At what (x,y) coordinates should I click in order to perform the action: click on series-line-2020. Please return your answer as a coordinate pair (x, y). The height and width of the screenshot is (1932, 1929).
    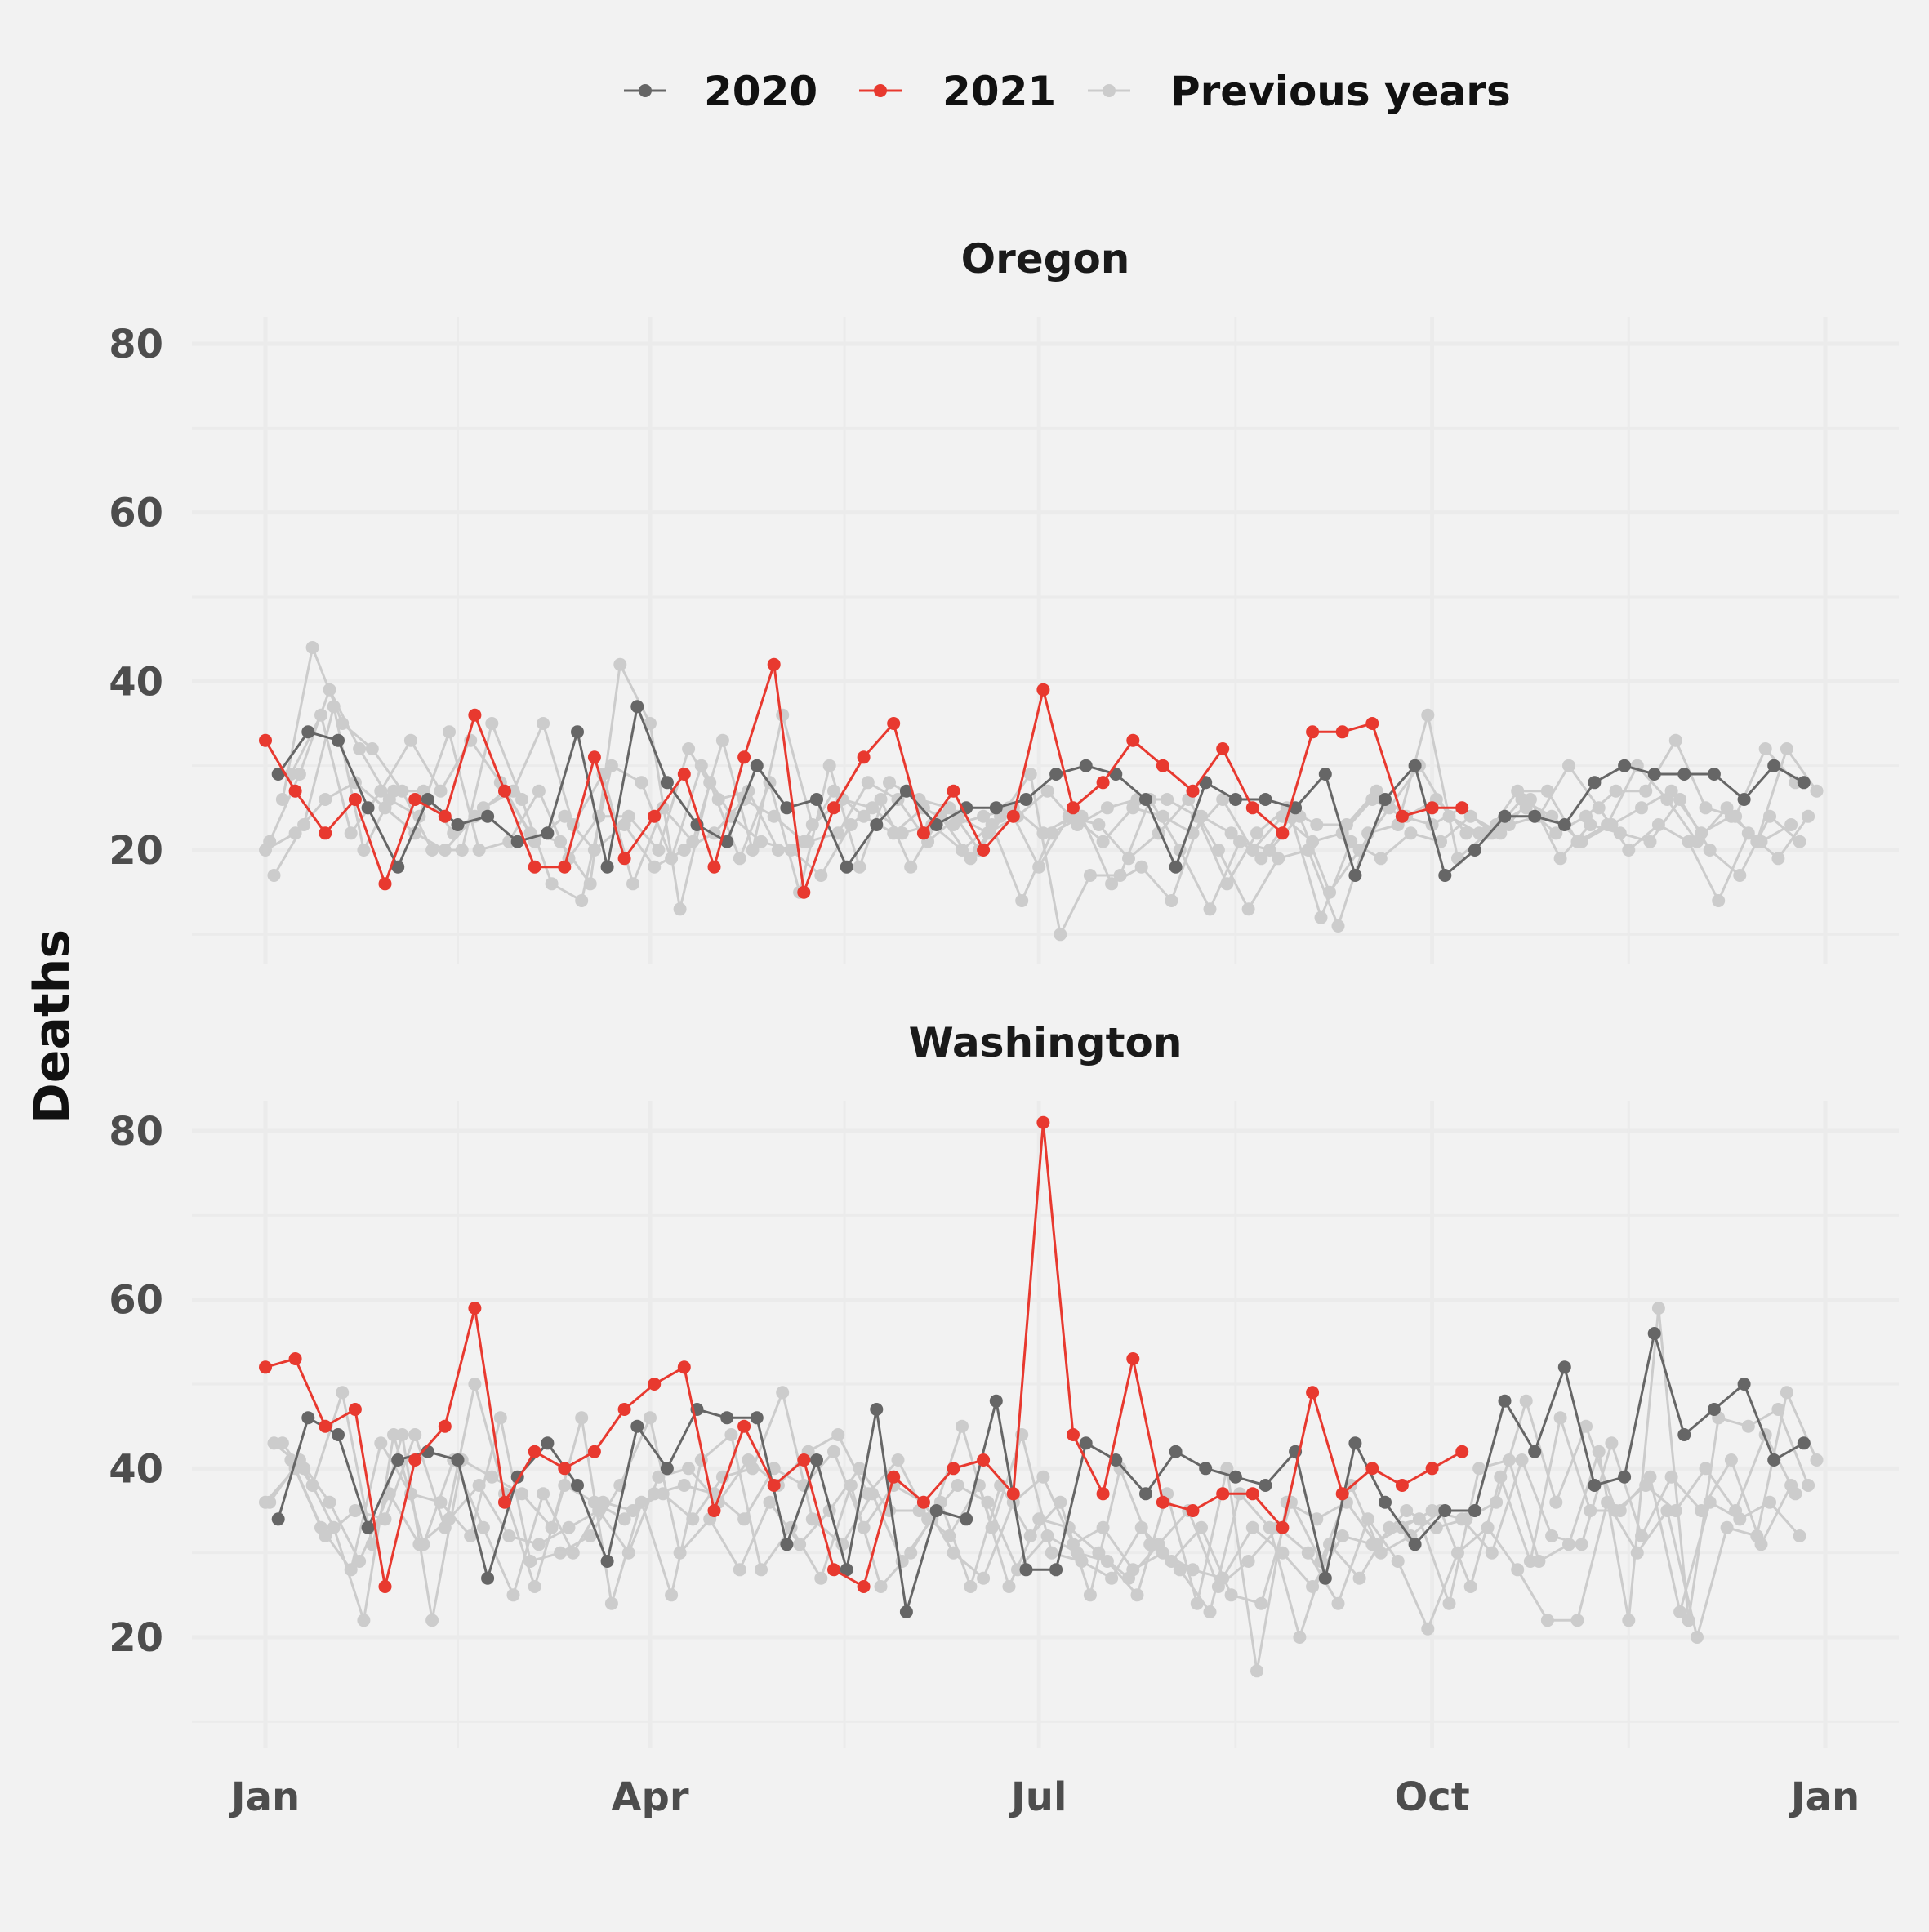
    Looking at the image, I should click on (1041, 1473).